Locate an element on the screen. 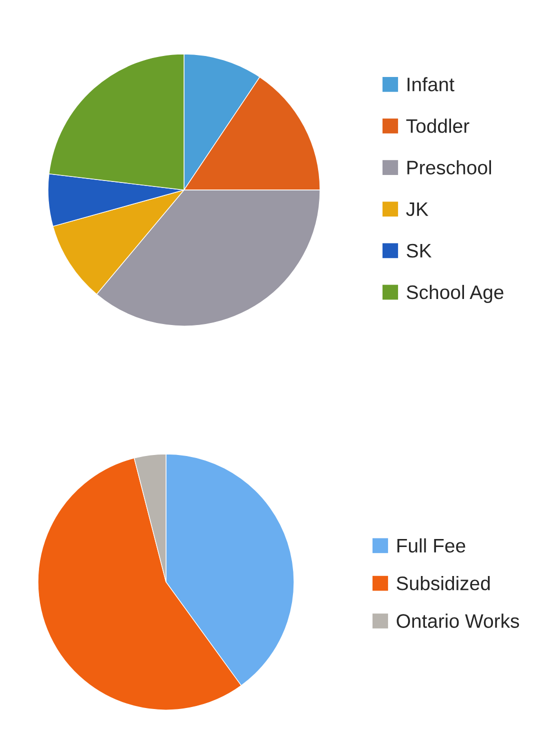 This screenshot has width=543, height=744. legend-label: Infant is located at coordinates (431, 84).